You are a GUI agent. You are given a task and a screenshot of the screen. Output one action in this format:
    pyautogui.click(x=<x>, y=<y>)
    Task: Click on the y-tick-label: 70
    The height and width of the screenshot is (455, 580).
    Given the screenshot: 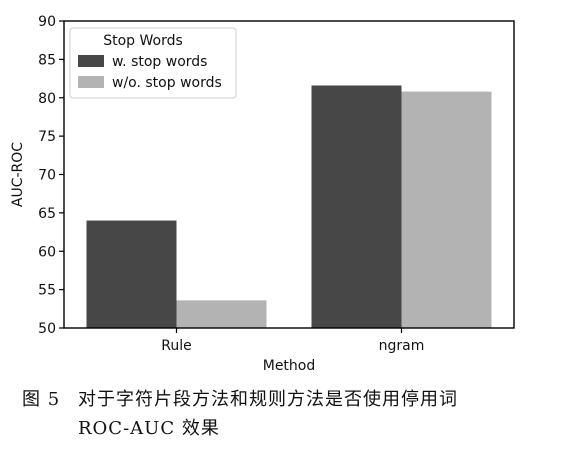 What is the action you would take?
    pyautogui.click(x=47, y=176)
    